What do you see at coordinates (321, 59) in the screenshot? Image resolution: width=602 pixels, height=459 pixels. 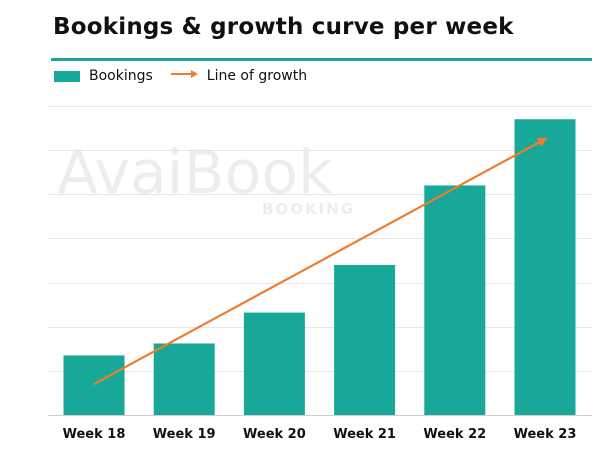 I see `title-underline` at bounding box center [321, 59].